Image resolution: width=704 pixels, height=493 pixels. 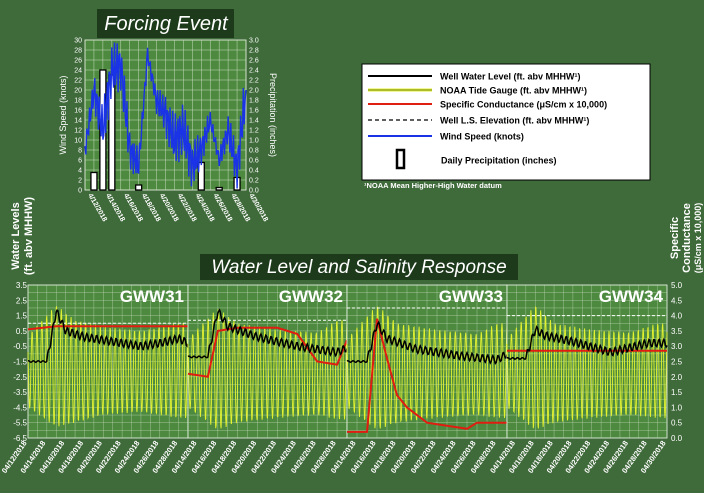 I want to click on legend-label: Daily Precipitation (inches), so click(x=499, y=161).